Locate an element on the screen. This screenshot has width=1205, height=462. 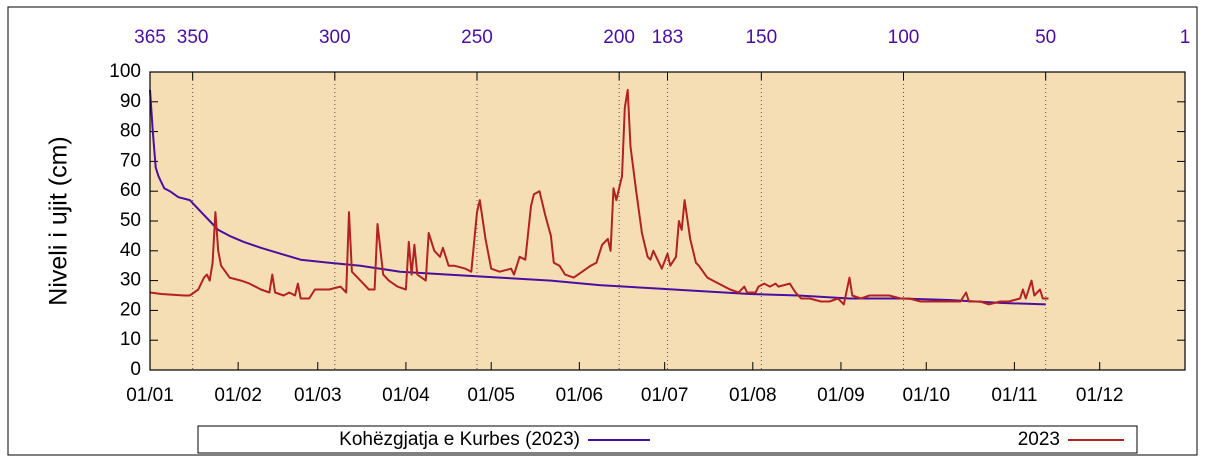
y-tick-label: 20 is located at coordinates (130, 309).